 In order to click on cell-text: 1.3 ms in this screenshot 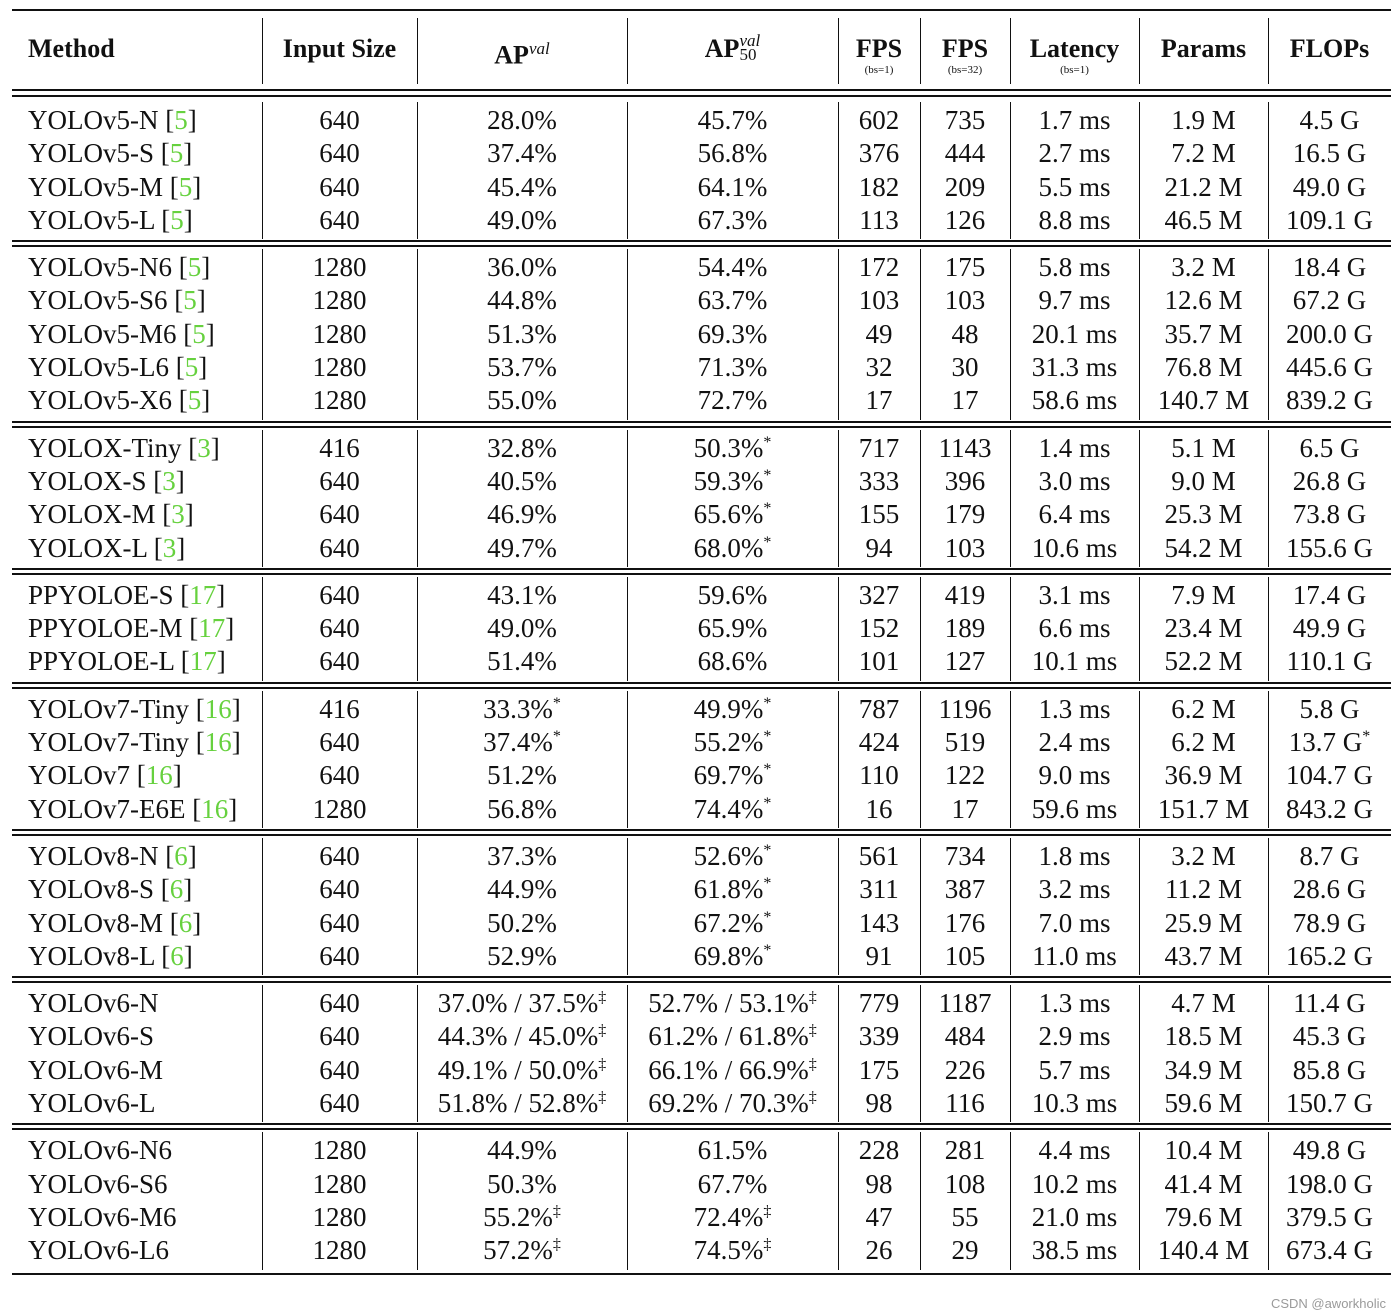, I will do `click(1074, 708)`.